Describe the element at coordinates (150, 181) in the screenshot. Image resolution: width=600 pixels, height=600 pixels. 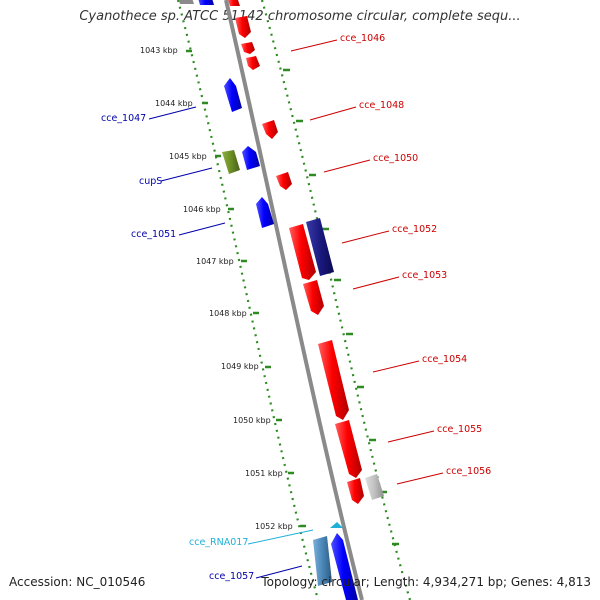
I see `gene-label: cupS` at that location.